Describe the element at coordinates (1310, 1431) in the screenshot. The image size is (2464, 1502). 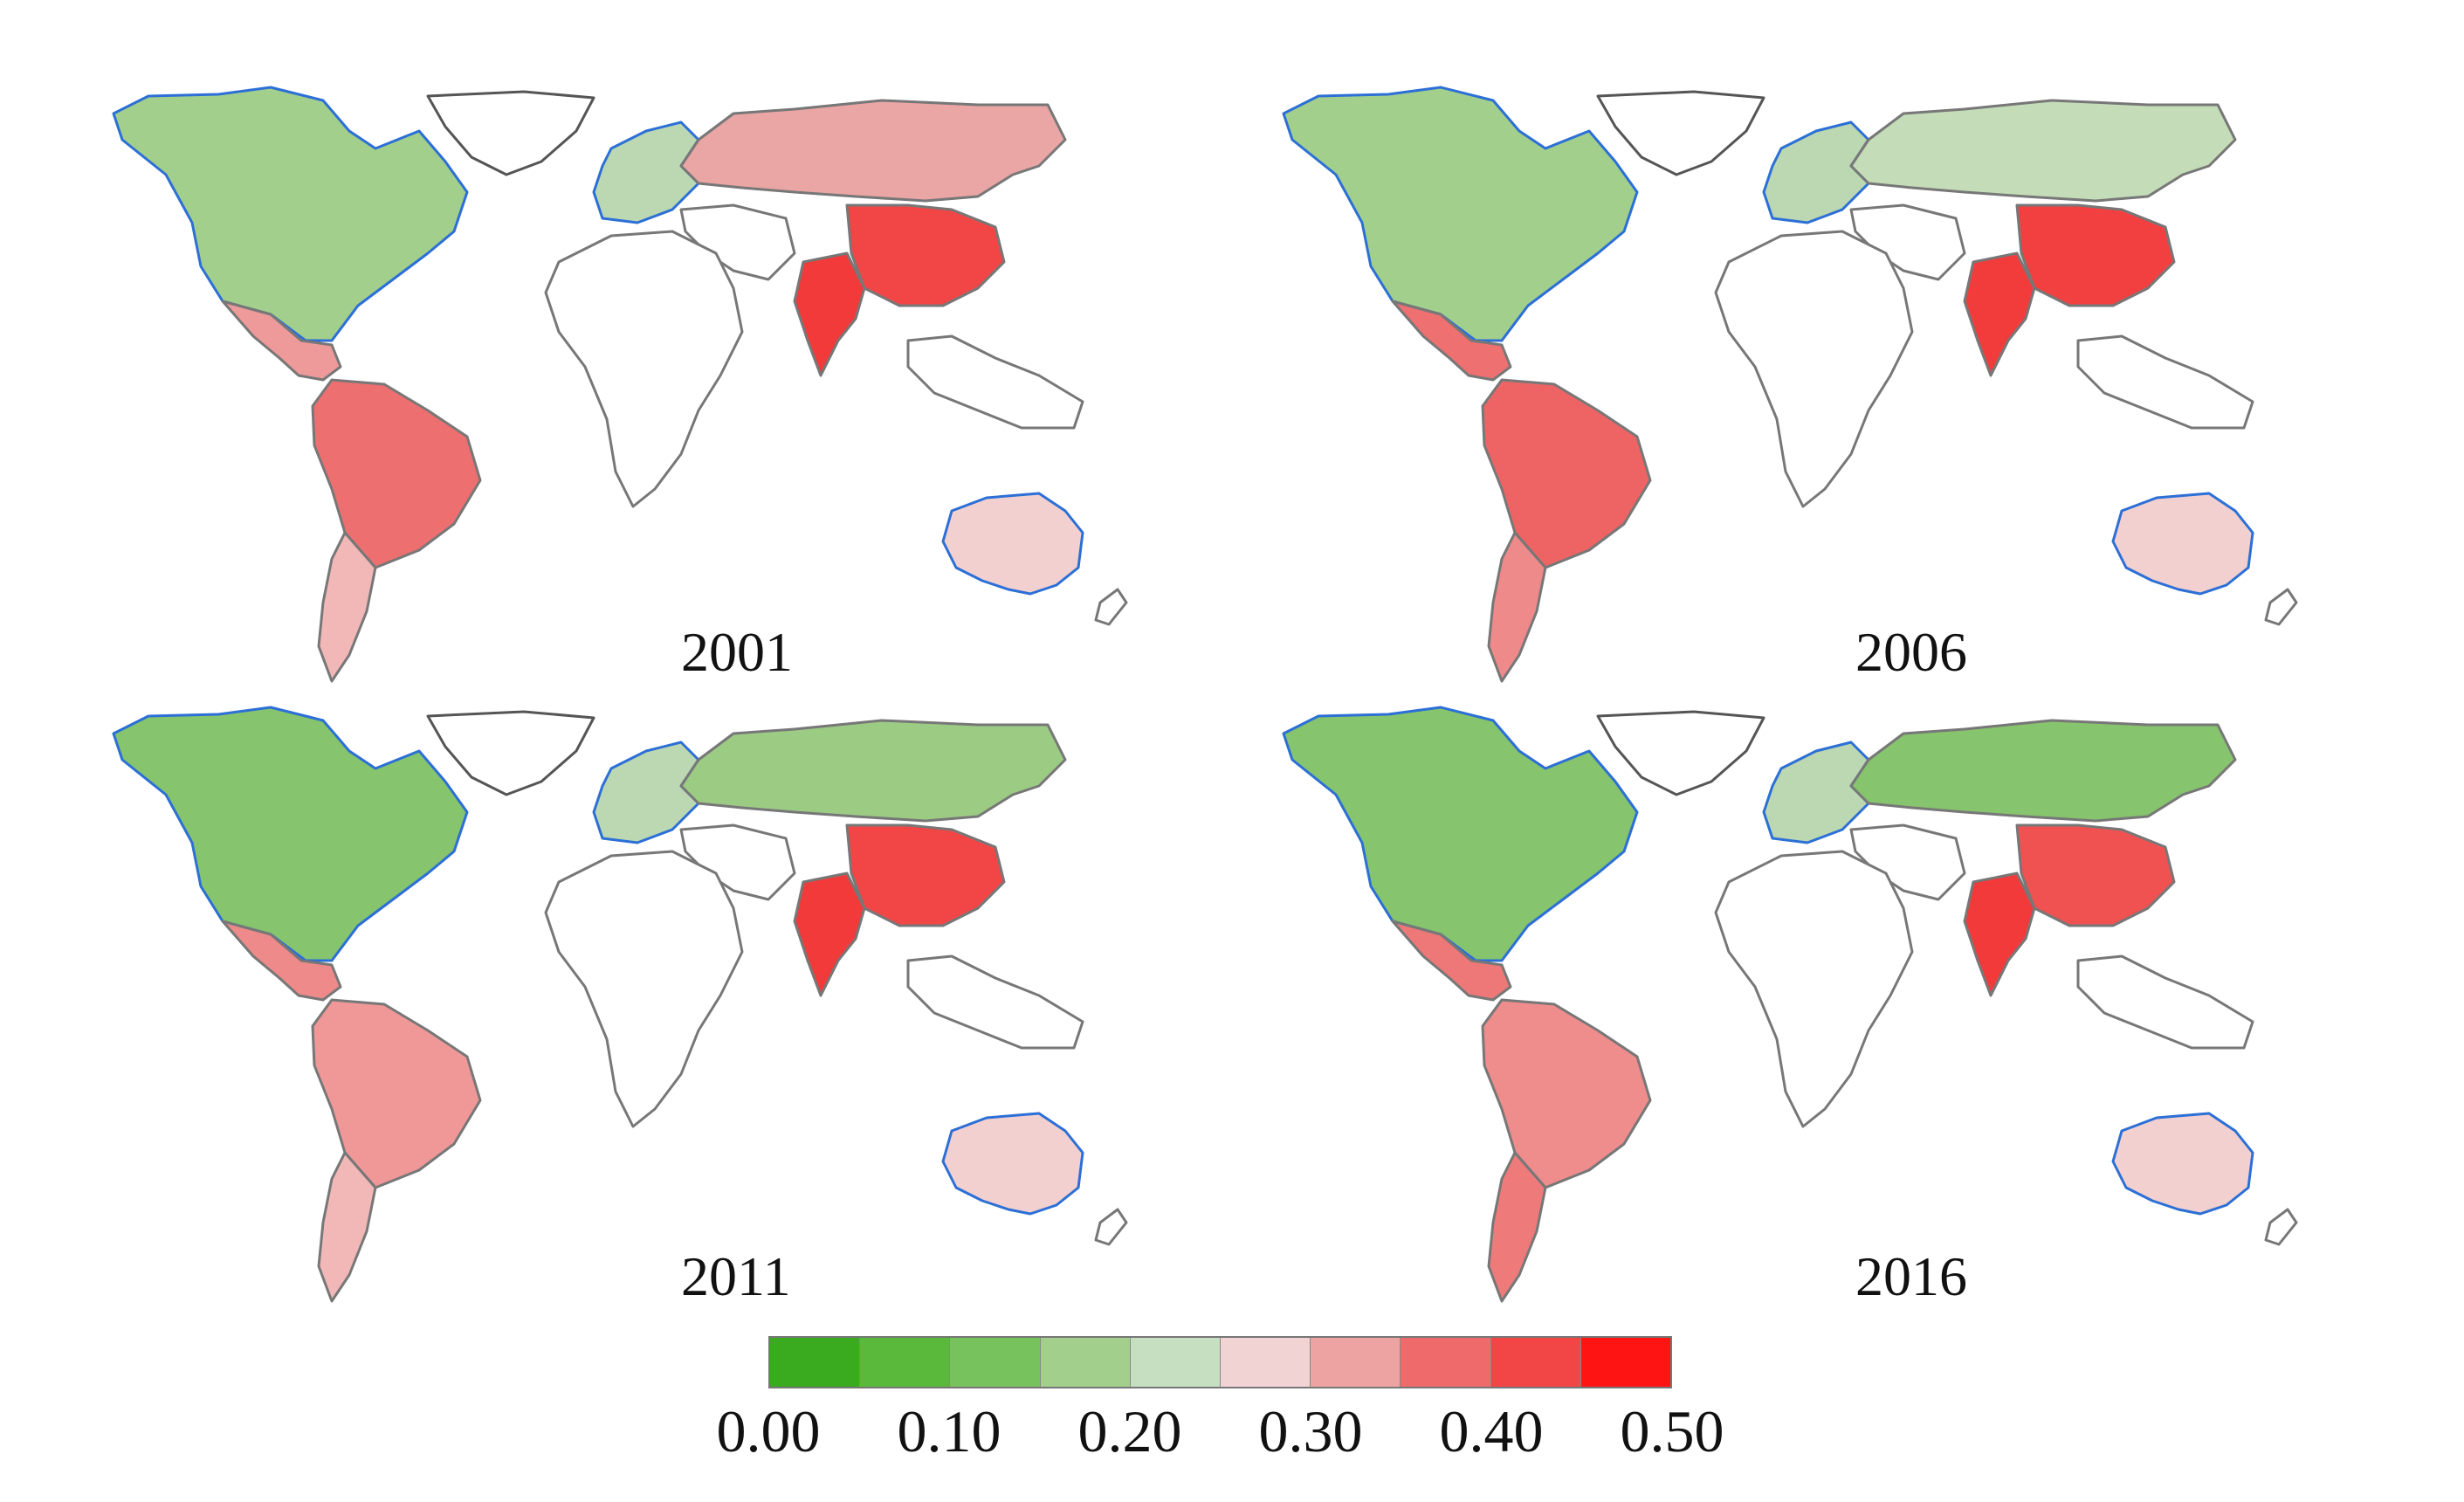
I see `legend-tick-label: 0.30` at that location.